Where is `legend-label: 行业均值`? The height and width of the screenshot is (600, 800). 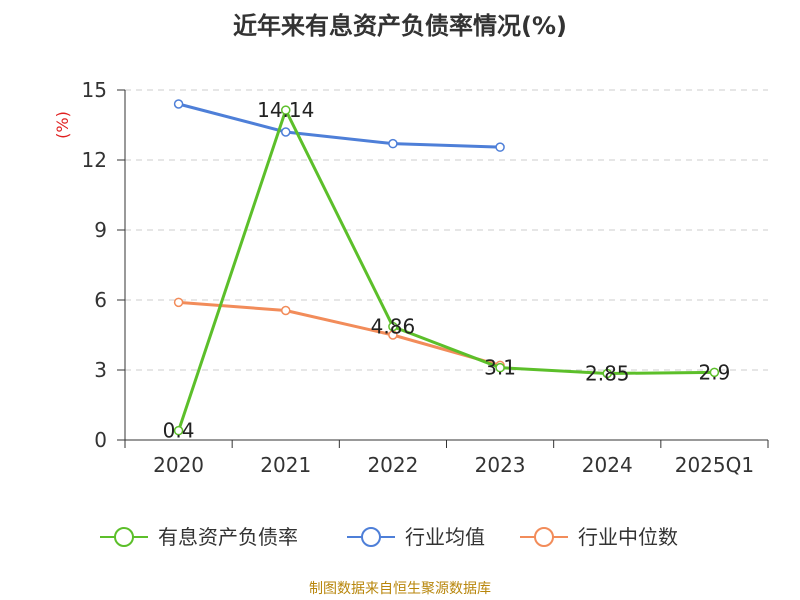
legend-label: 行业均值 is located at coordinates (445, 537).